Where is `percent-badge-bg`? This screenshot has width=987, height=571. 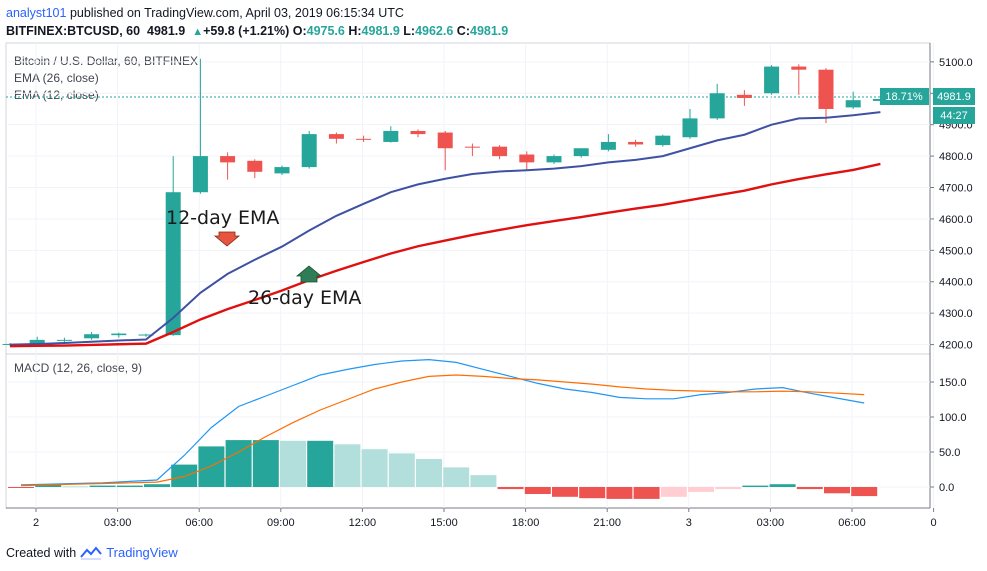 percent-badge-bg is located at coordinates (904, 96).